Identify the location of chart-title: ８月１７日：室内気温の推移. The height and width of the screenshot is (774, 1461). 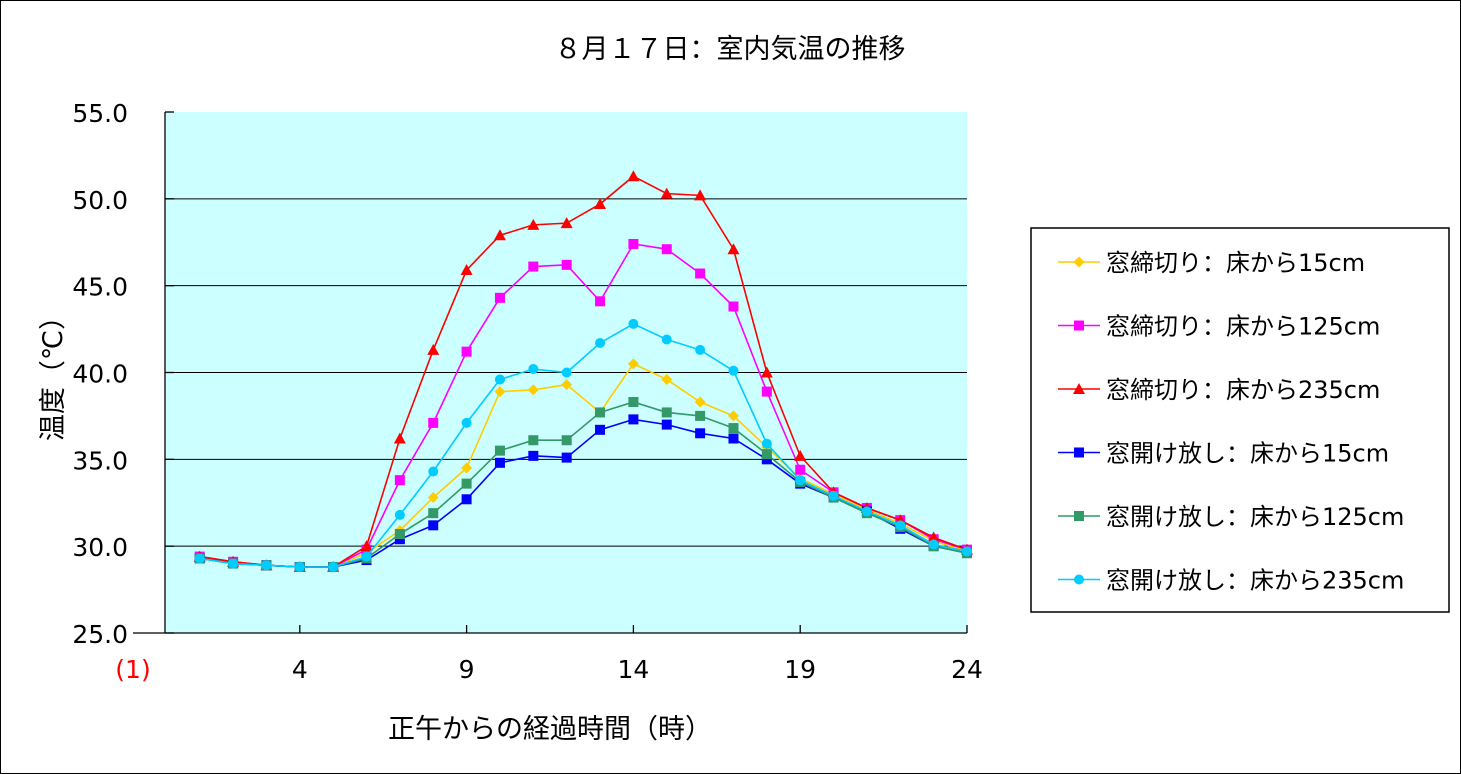
(730, 49).